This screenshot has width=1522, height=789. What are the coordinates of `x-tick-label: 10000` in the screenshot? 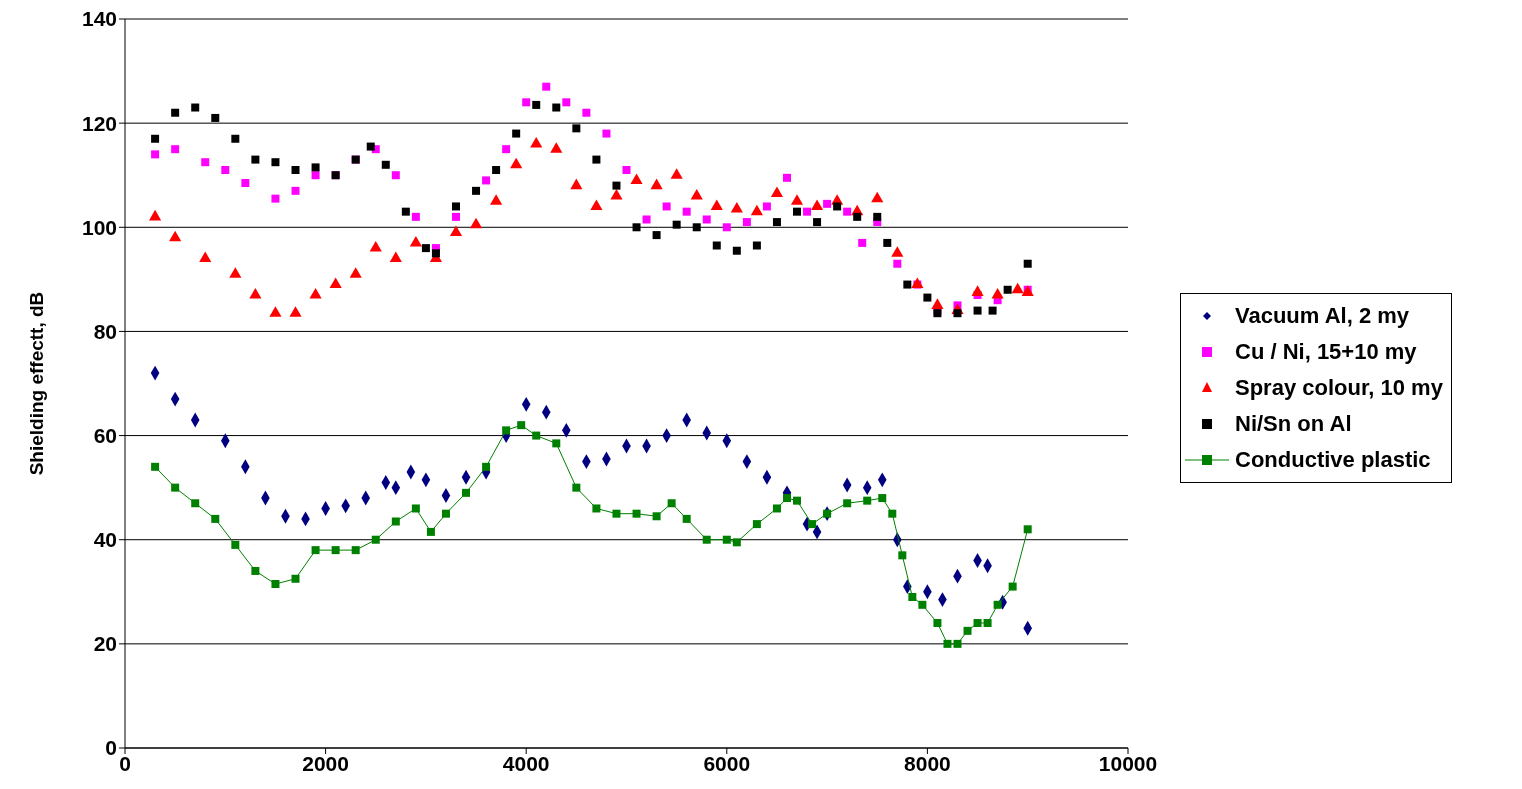 It's located at (1128, 763).